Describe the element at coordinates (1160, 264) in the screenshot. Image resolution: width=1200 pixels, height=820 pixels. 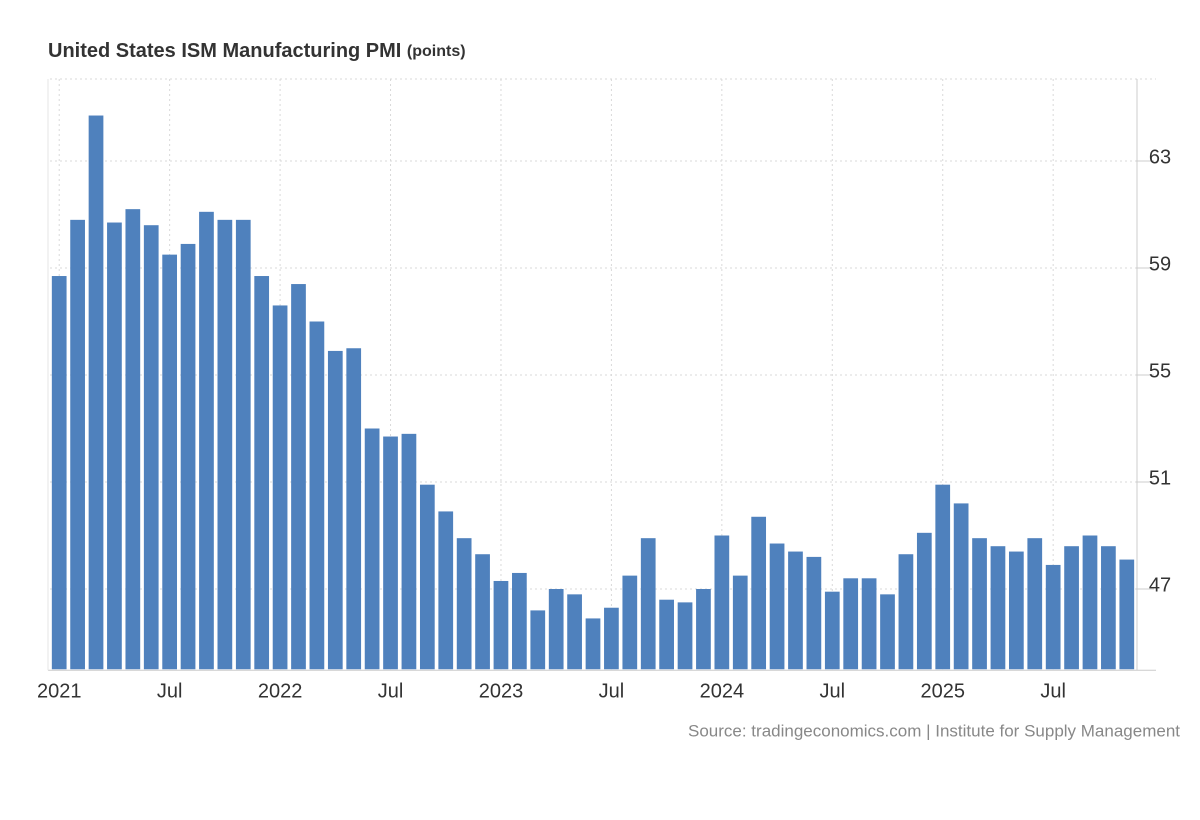
I see `y-tick-label: 59` at that location.